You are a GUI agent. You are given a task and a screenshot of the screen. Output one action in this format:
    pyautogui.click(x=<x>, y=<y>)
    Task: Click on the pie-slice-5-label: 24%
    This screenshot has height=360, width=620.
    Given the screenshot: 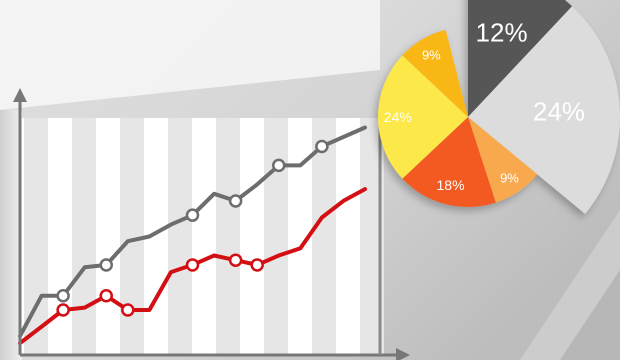 What is the action you would take?
    pyautogui.click(x=398, y=117)
    